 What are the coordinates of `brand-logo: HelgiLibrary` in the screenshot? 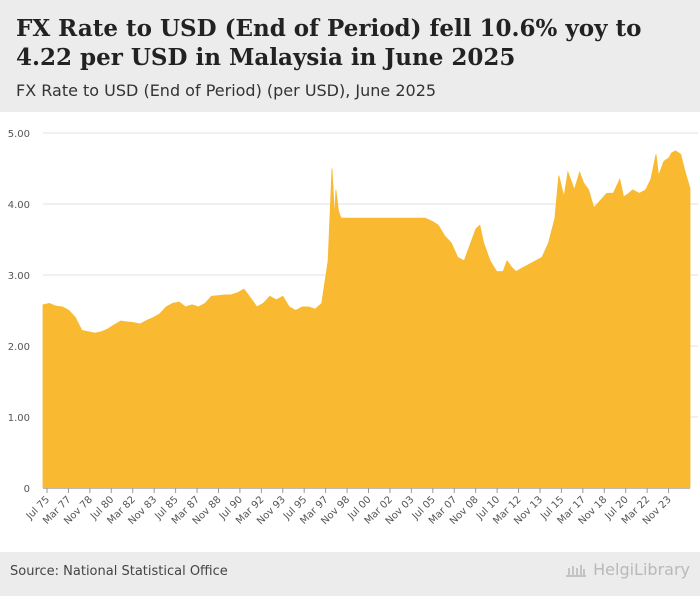 It's located at (627, 569).